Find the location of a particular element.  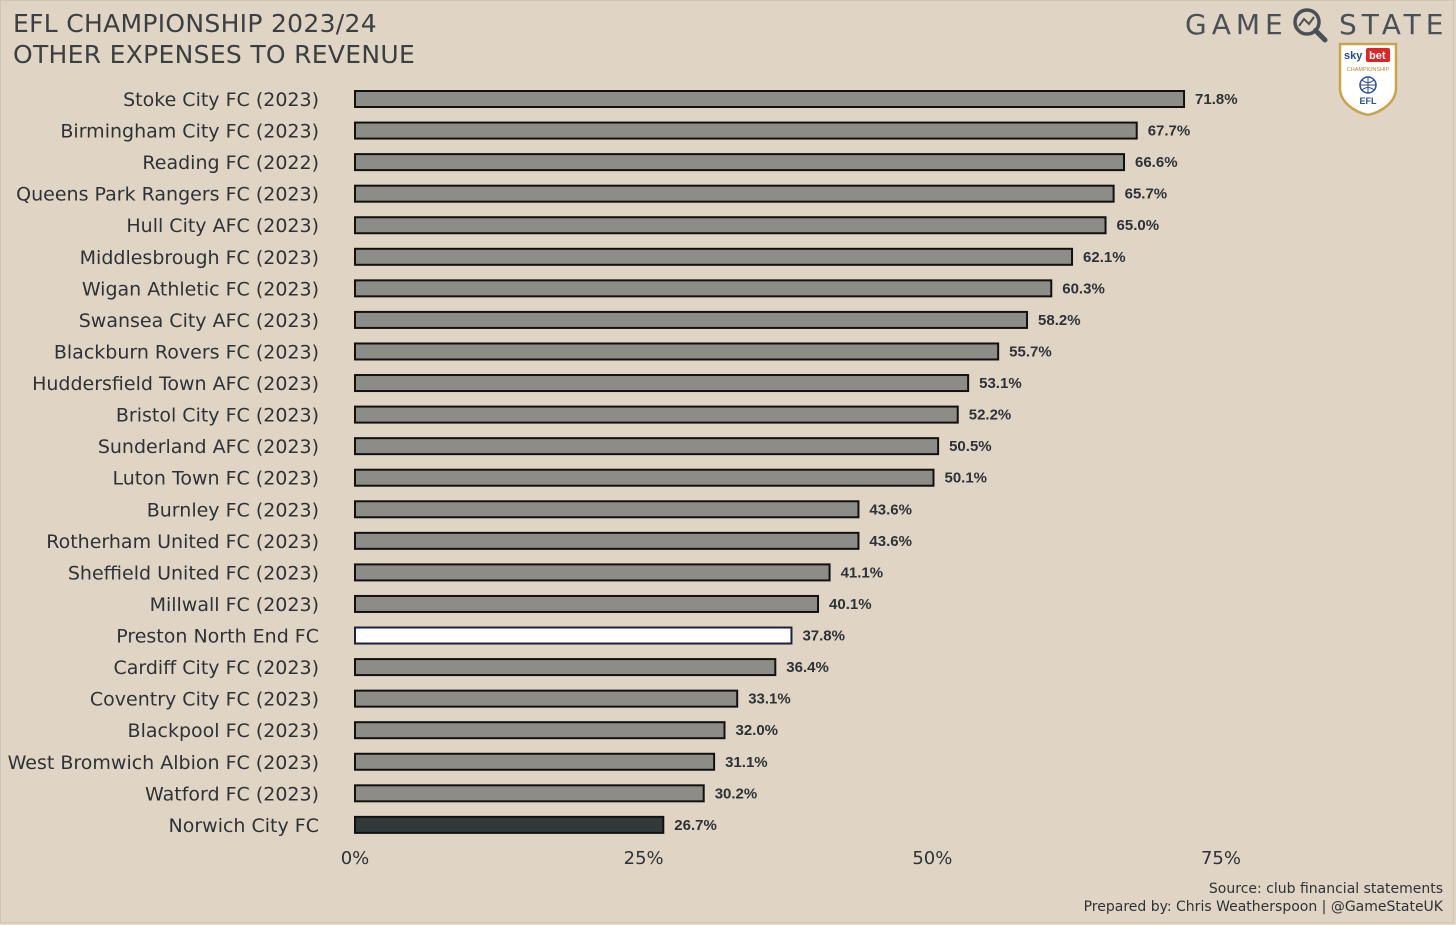

value-label: 26.7% is located at coordinates (695, 825).